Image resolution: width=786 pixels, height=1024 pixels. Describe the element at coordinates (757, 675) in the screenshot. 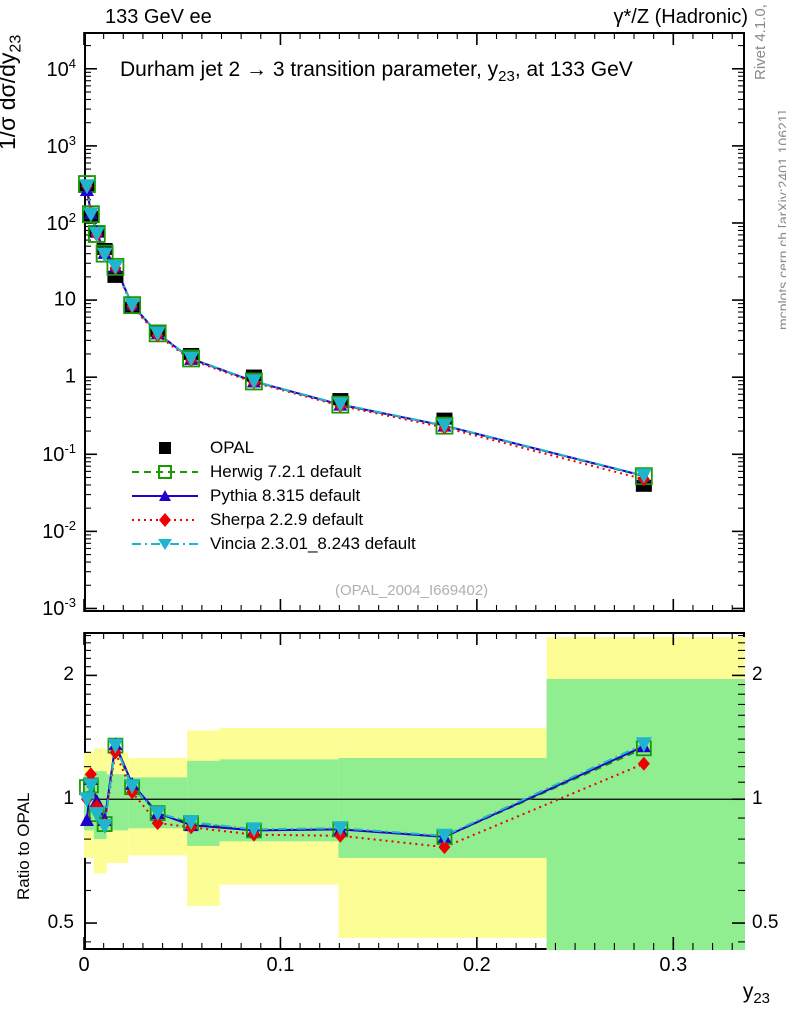

I see `ratio-y-tick-label-right: 2` at that location.